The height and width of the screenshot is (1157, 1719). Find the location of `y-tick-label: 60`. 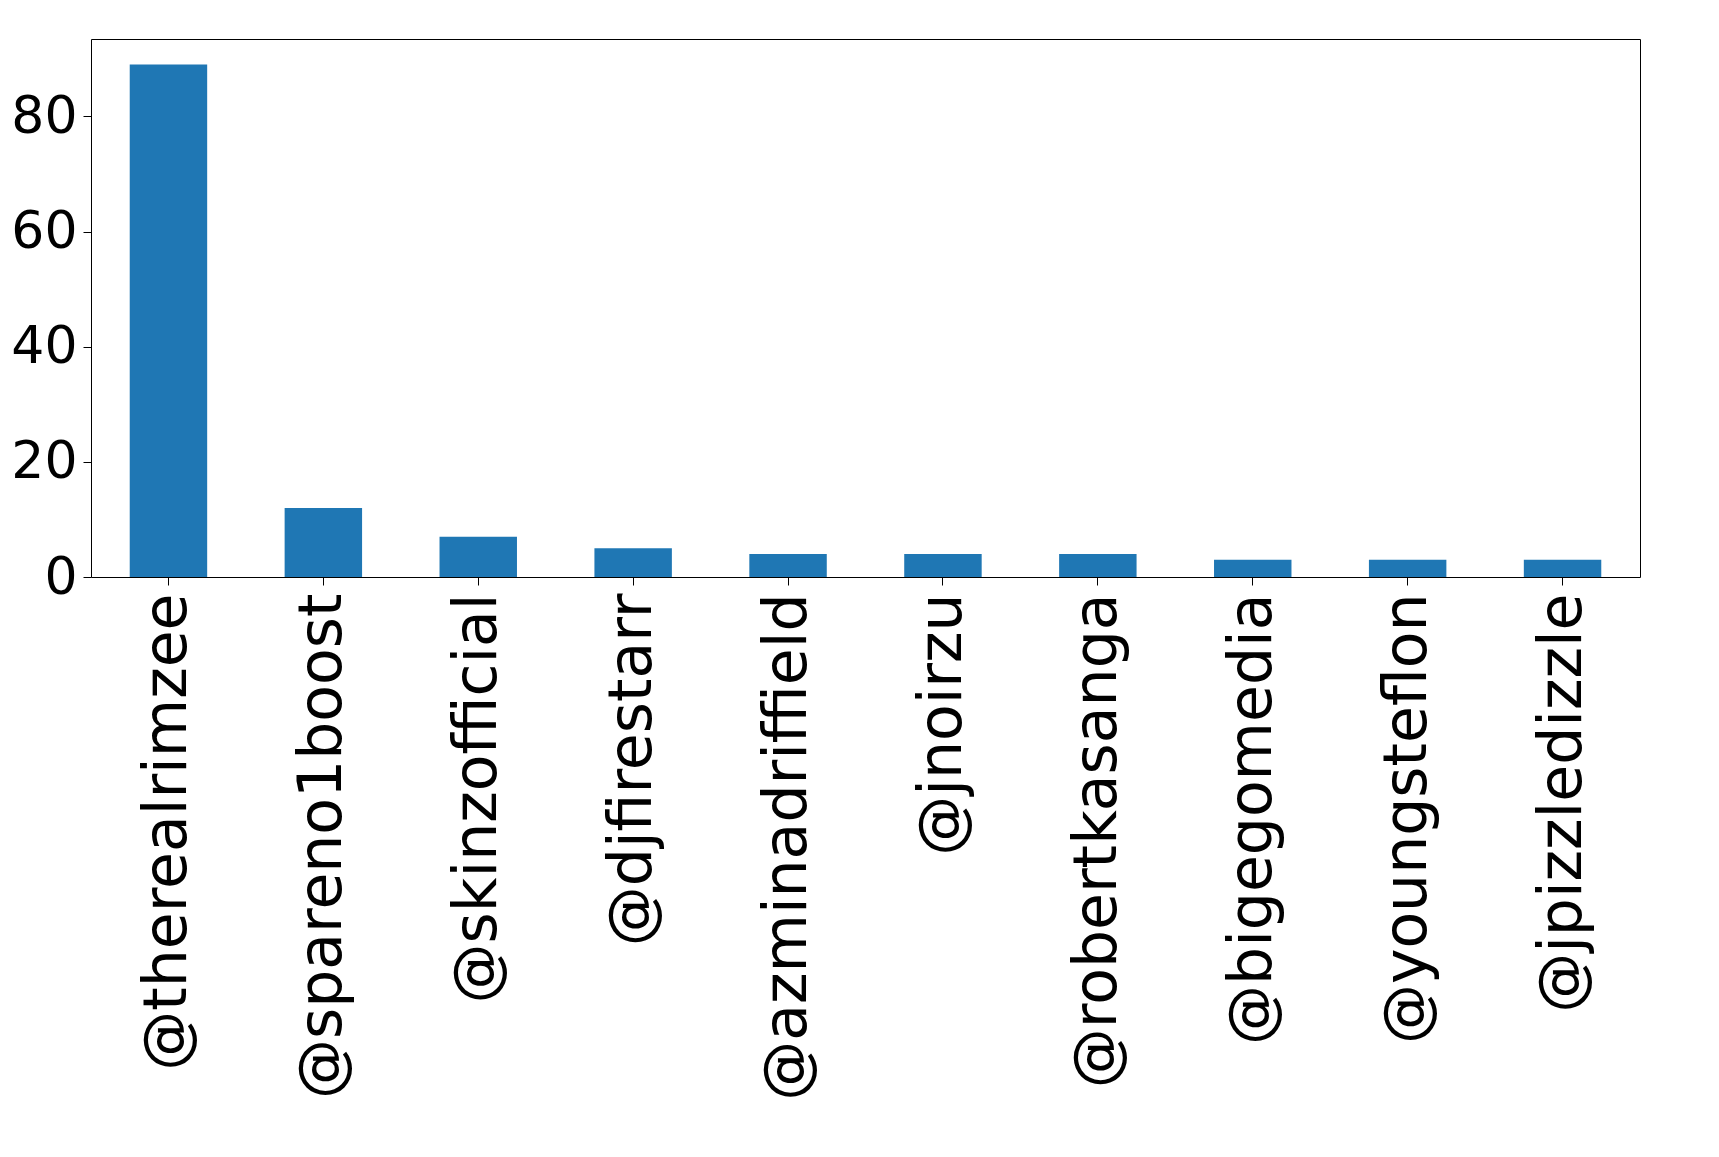

y-tick-label: 60 is located at coordinates (44, 230).